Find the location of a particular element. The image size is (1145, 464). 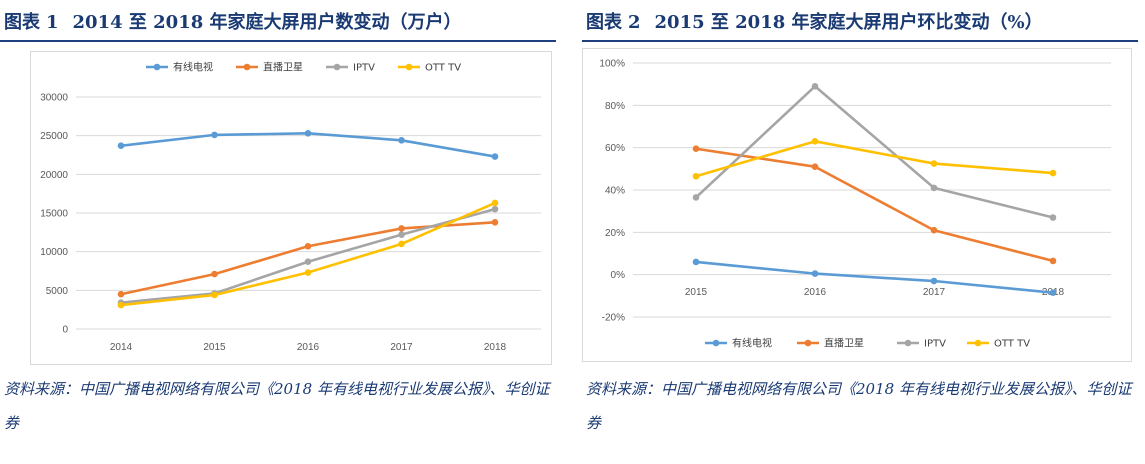

y-tick-label: 25000 is located at coordinates (54, 136).